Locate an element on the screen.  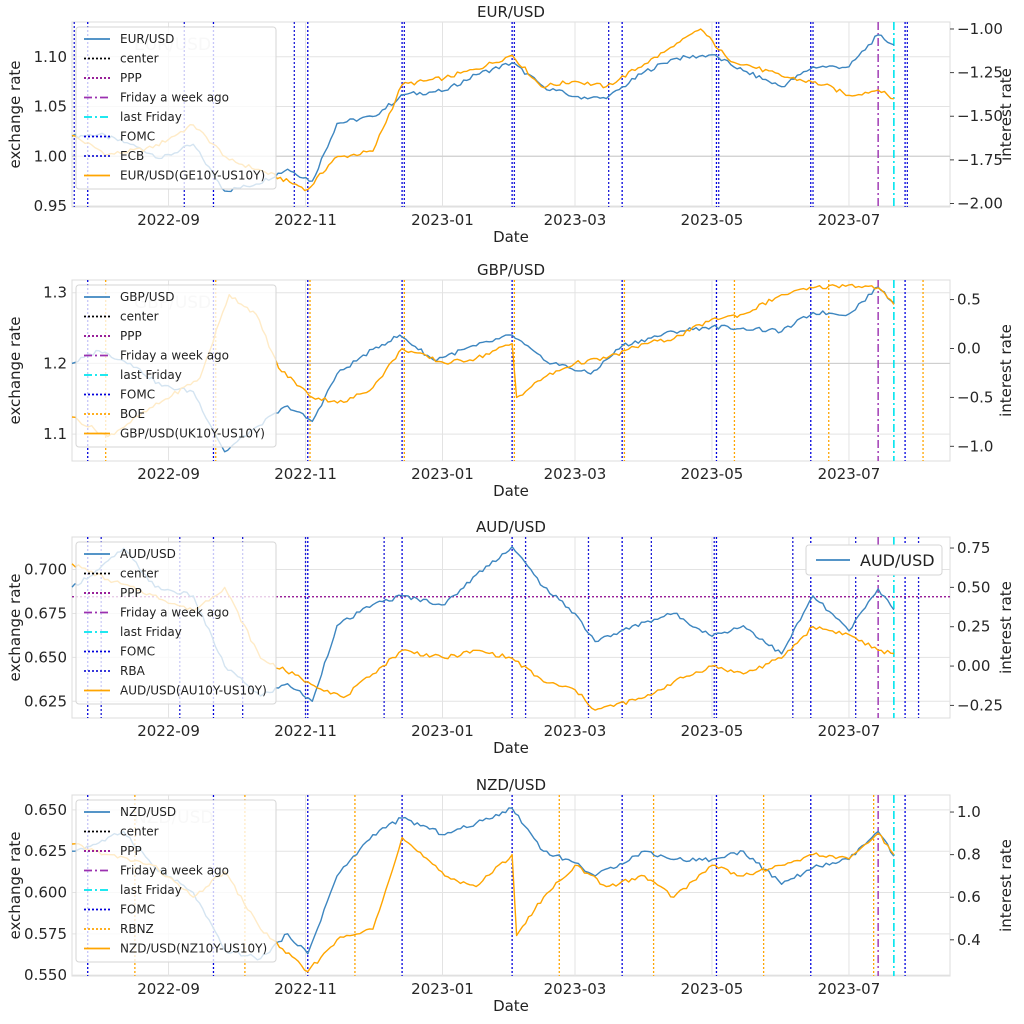
legend-right: AUD/USD is located at coordinates (874, 560).